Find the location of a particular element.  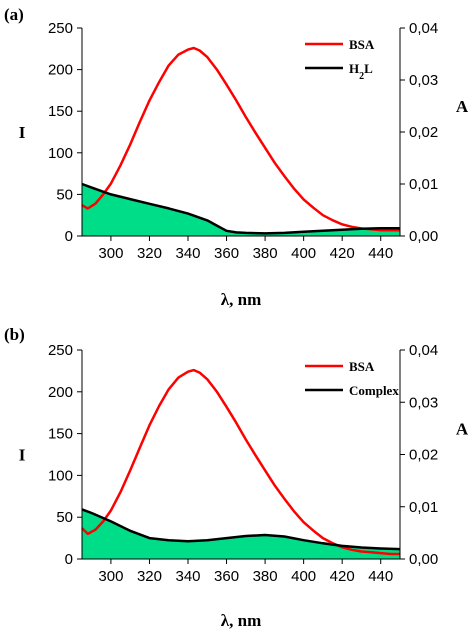

panel-label: (a) is located at coordinates (14, 14).